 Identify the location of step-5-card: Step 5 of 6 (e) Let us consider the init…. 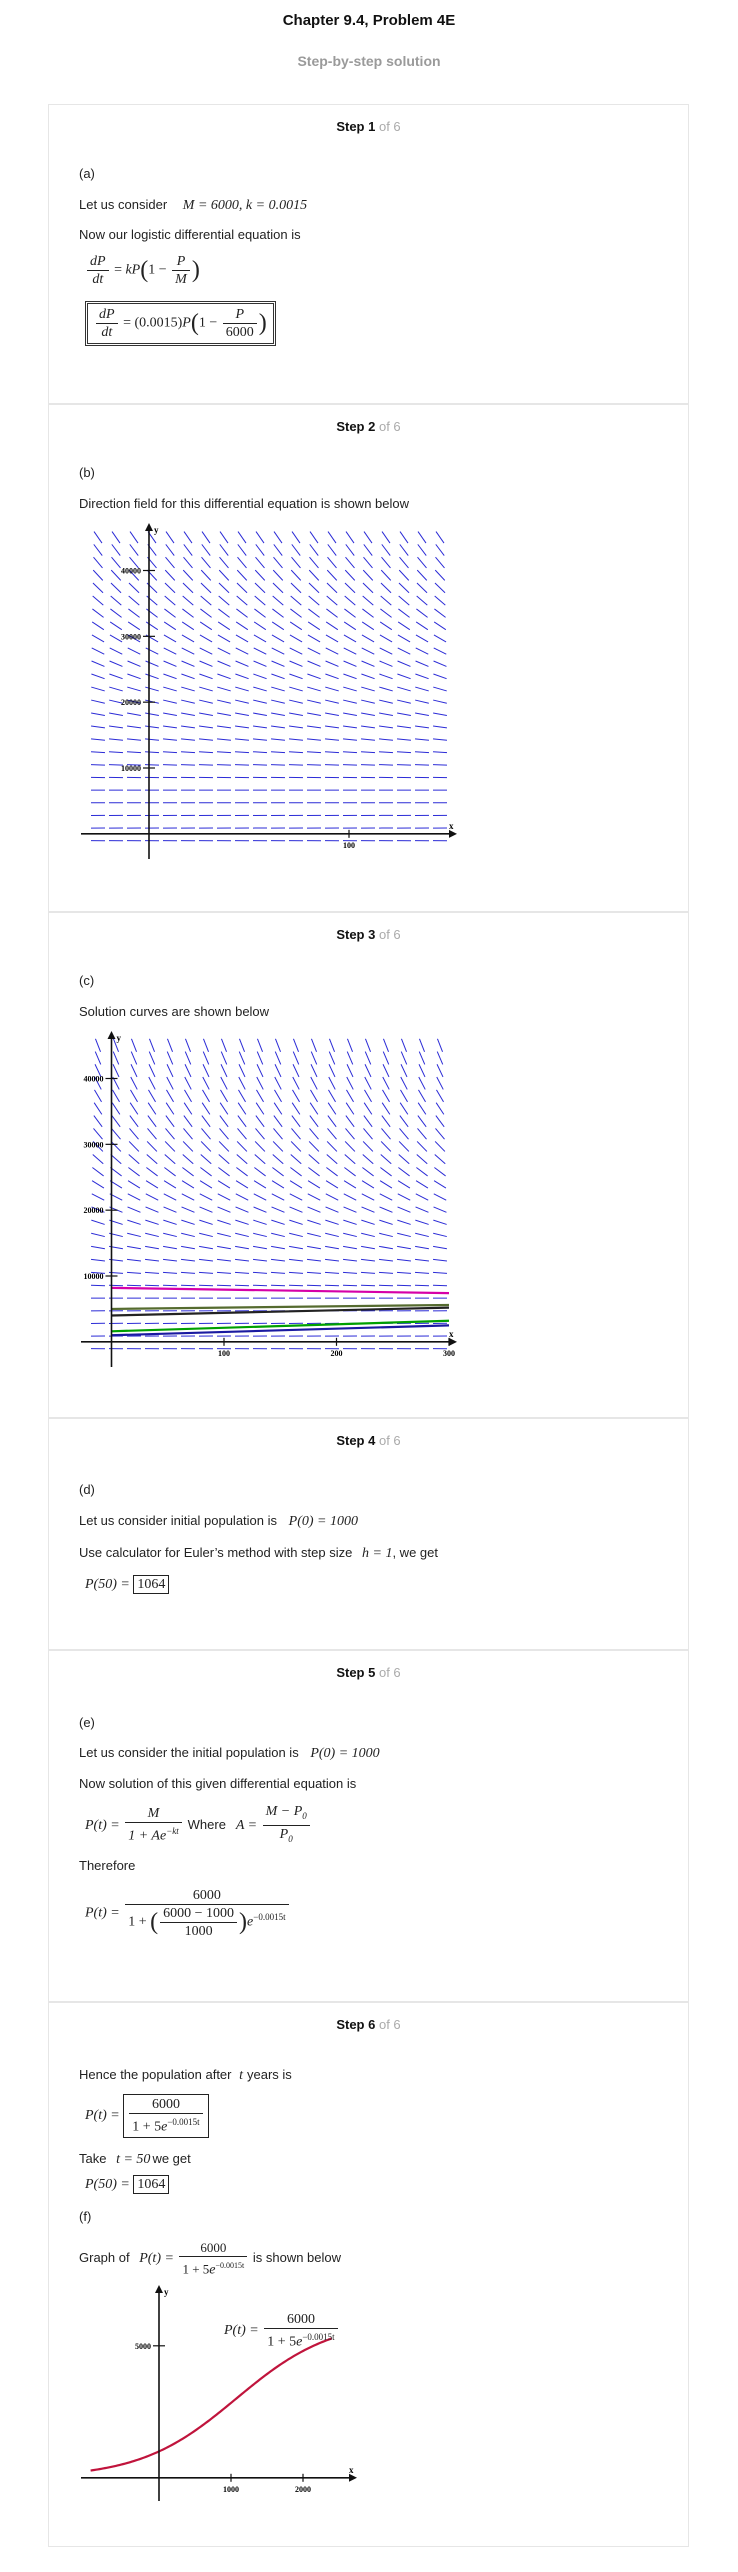
(368, 1826).